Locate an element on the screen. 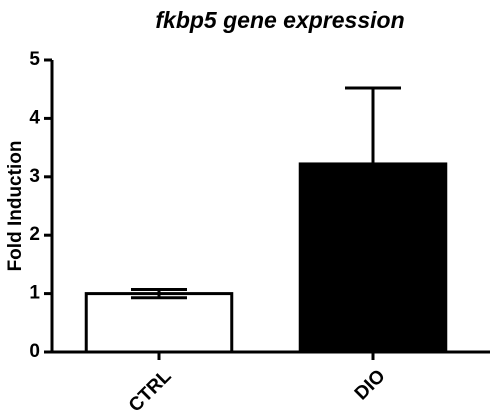 Image resolution: width=500 pixels, height=420 pixels. x-tick-label: CTRL is located at coordinates (150, 390).